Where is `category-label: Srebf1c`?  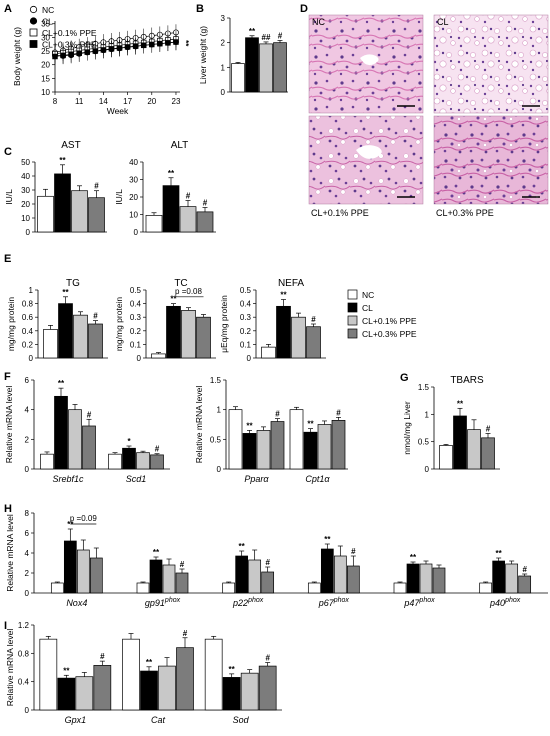 category-label: Srebf1c is located at coordinates (68, 479).